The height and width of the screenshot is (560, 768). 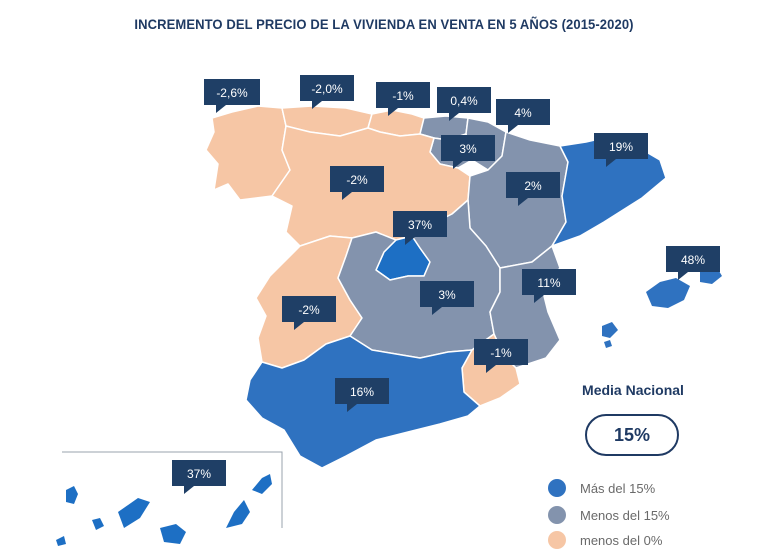 What do you see at coordinates (309, 310) in the screenshot?
I see `callout-extremadura-text: -2%` at bounding box center [309, 310].